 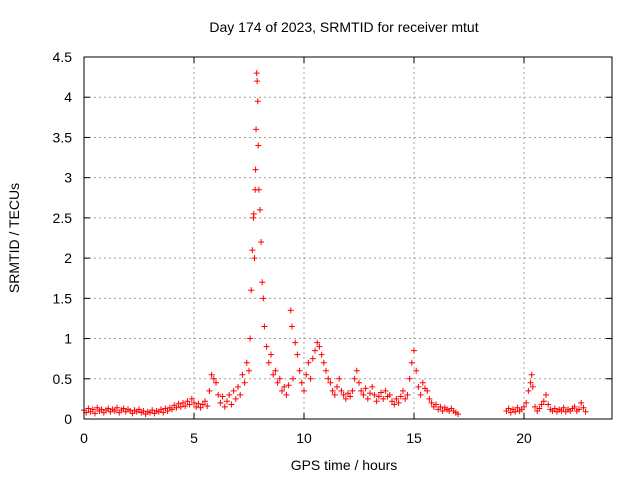 I want to click on y-tick-label: 2.5, so click(x=63, y=218).